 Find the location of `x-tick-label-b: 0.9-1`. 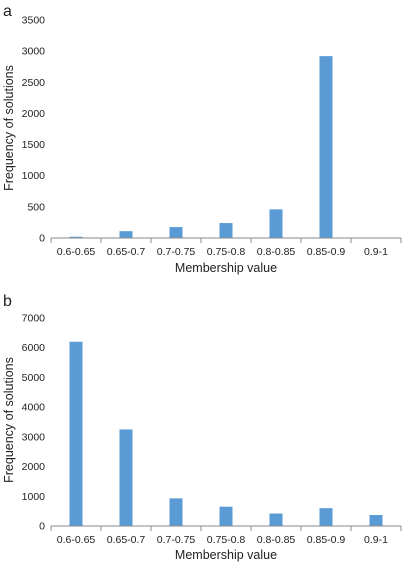

x-tick-label-b: 0.9-1 is located at coordinates (376, 540).